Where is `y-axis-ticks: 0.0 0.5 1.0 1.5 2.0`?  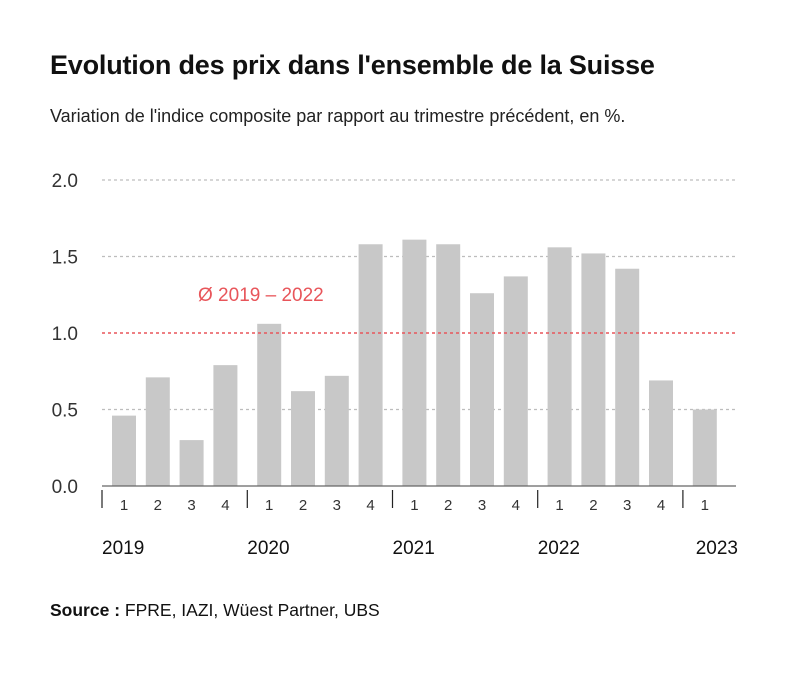
y-axis-ticks: 0.0 0.5 1.0 1.5 2.0 is located at coordinates (65, 334).